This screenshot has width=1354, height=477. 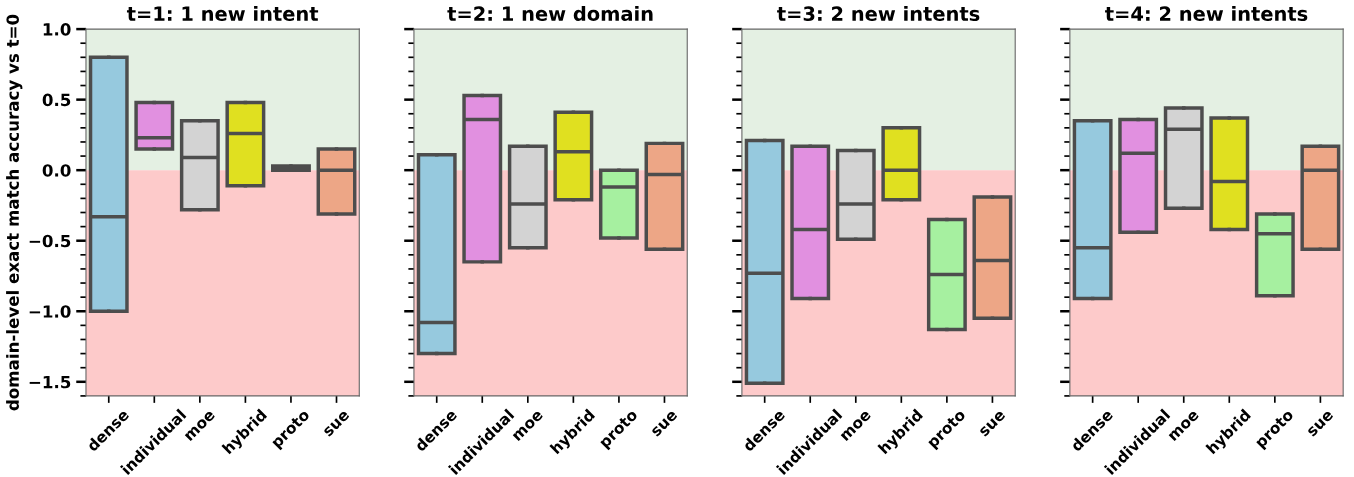 What do you see at coordinates (550, 13) in the screenshot?
I see `chart-title: t=2: 1 new domain` at bounding box center [550, 13].